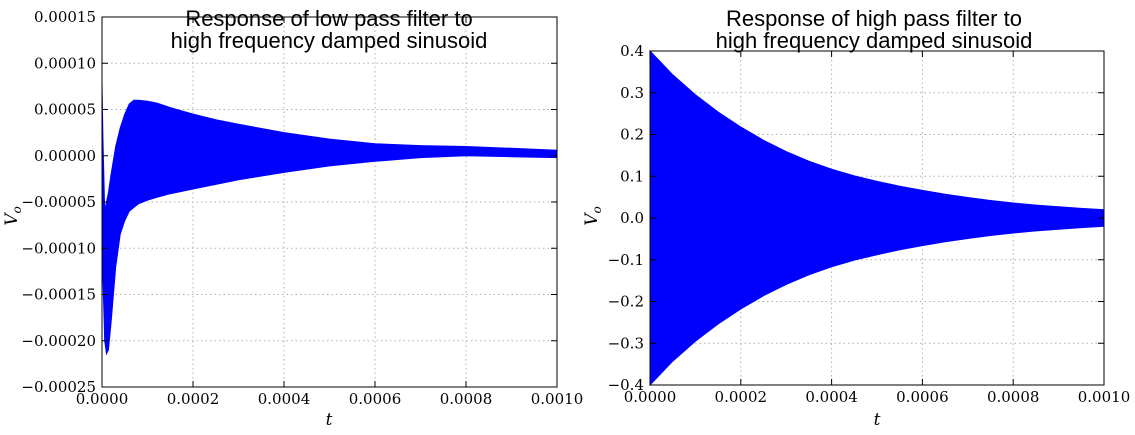 The width and height of the screenshot is (1135, 435). I want to click on y-tick-label: 0.00005, so click(65, 110).